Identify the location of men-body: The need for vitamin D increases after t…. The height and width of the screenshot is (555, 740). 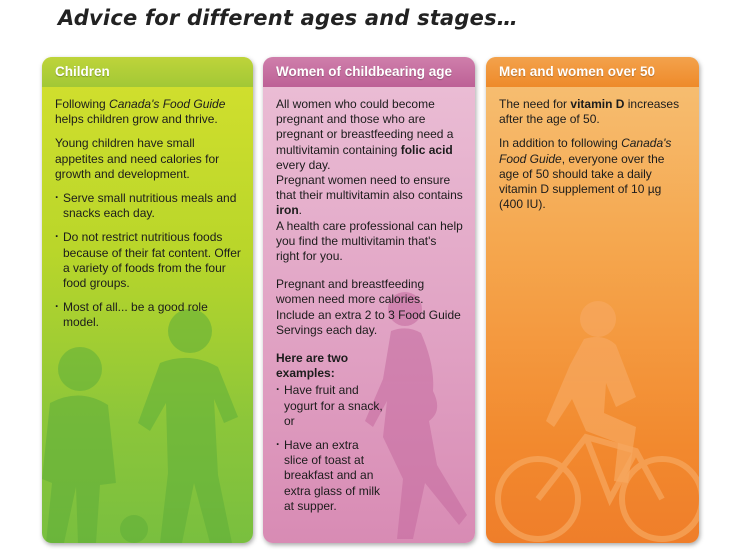
(592, 149).